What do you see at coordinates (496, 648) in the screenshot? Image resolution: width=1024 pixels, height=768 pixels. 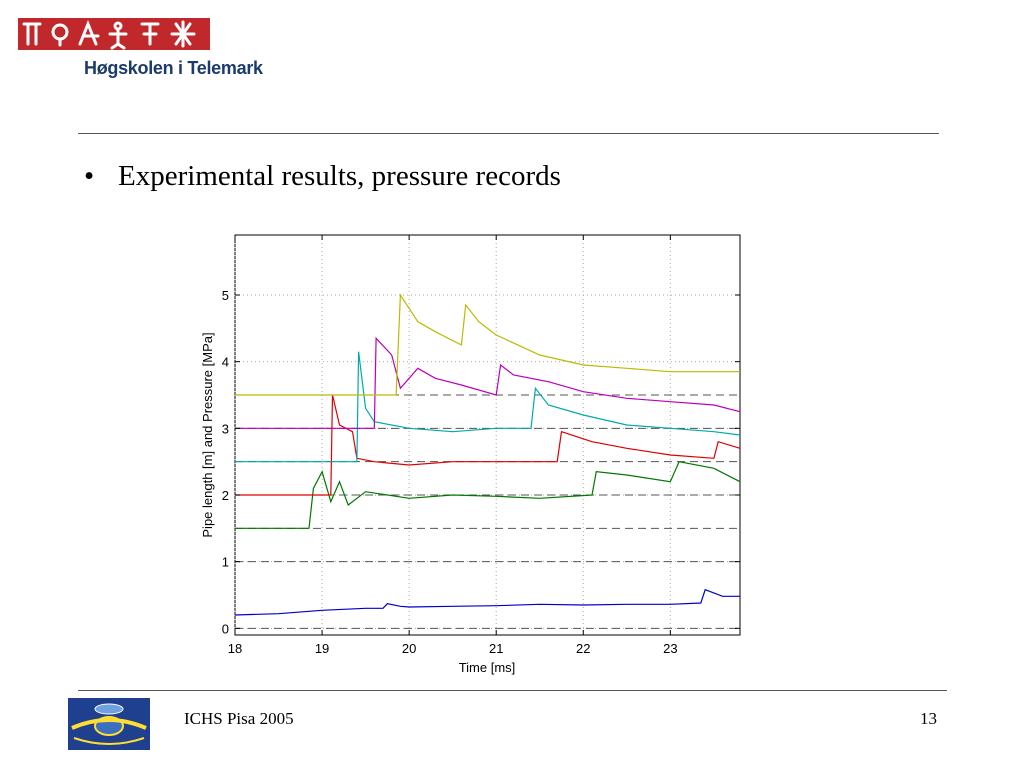 I see `x-tick-label: 21` at bounding box center [496, 648].